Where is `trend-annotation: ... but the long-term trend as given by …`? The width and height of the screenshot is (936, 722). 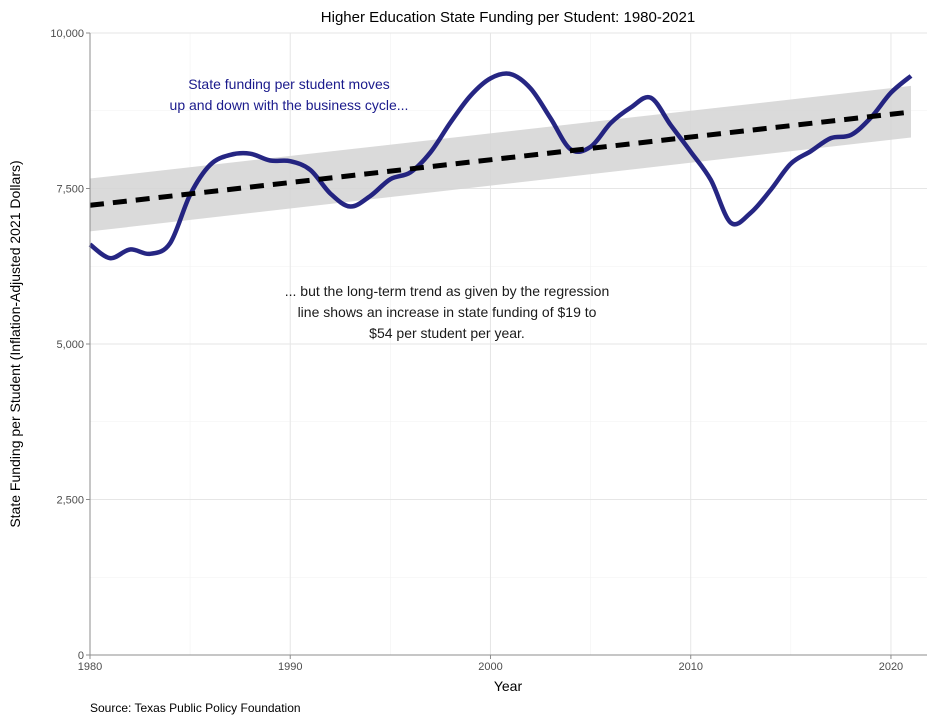 trend-annotation: ... but the long-term trend as given by … is located at coordinates (447, 312).